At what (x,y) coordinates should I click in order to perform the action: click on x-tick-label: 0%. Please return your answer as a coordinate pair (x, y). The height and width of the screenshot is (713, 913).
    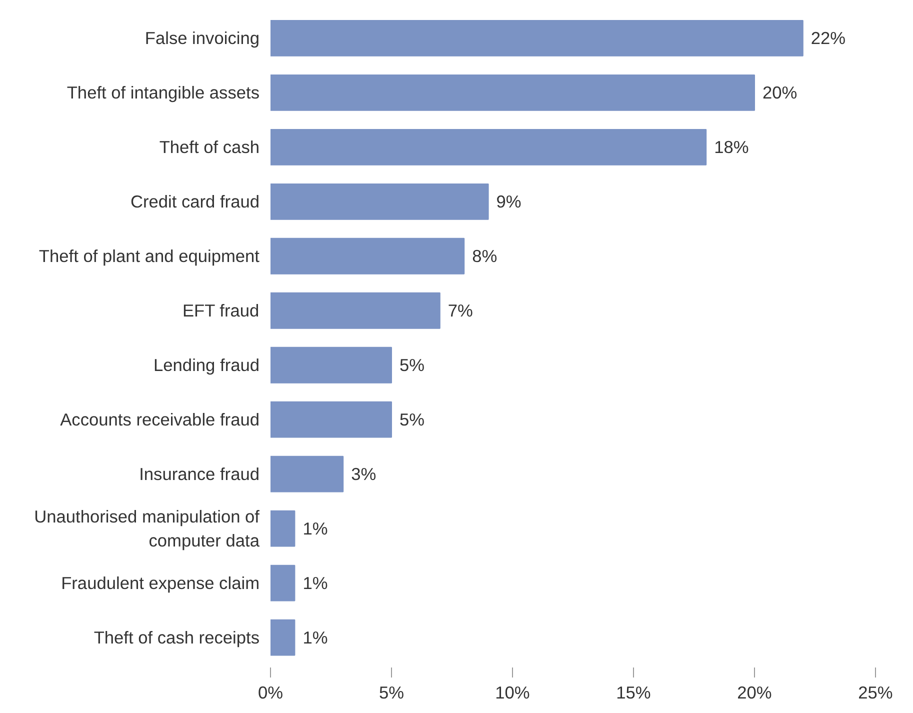
    Looking at the image, I should click on (271, 692).